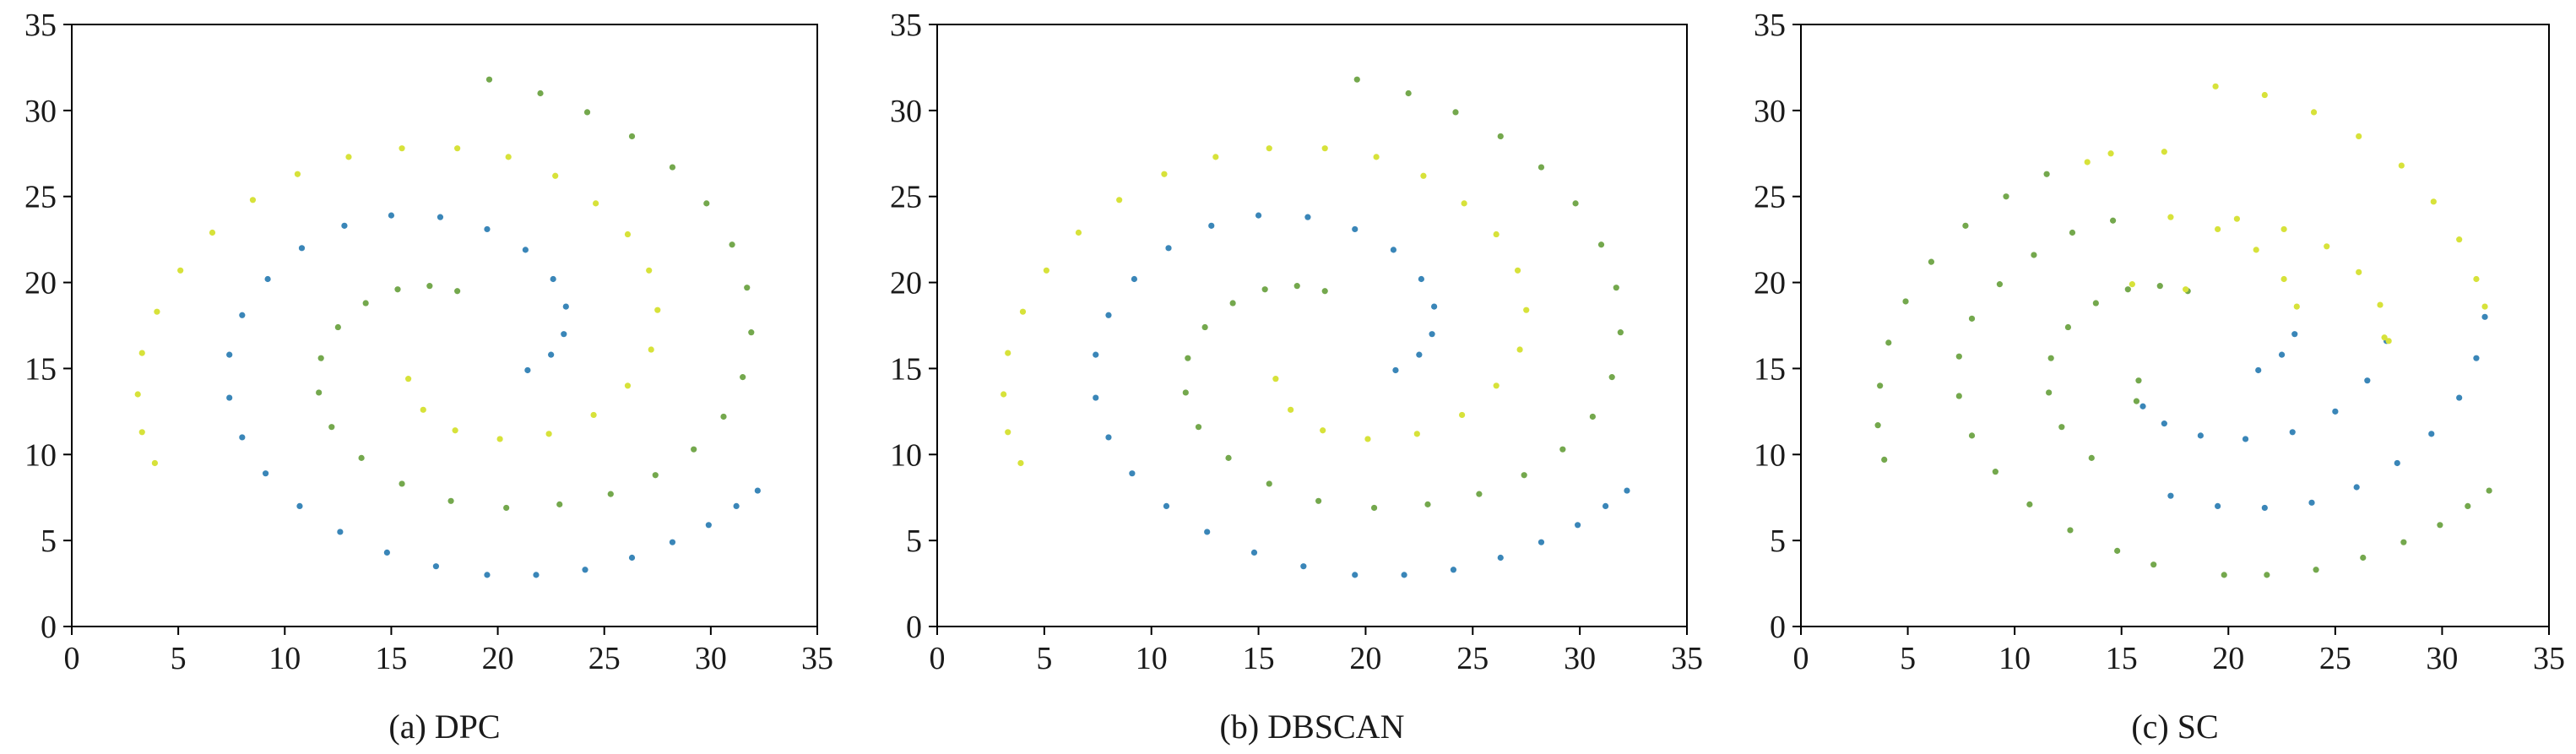  I want to click on y-tick-label: 10, so click(1770, 455).